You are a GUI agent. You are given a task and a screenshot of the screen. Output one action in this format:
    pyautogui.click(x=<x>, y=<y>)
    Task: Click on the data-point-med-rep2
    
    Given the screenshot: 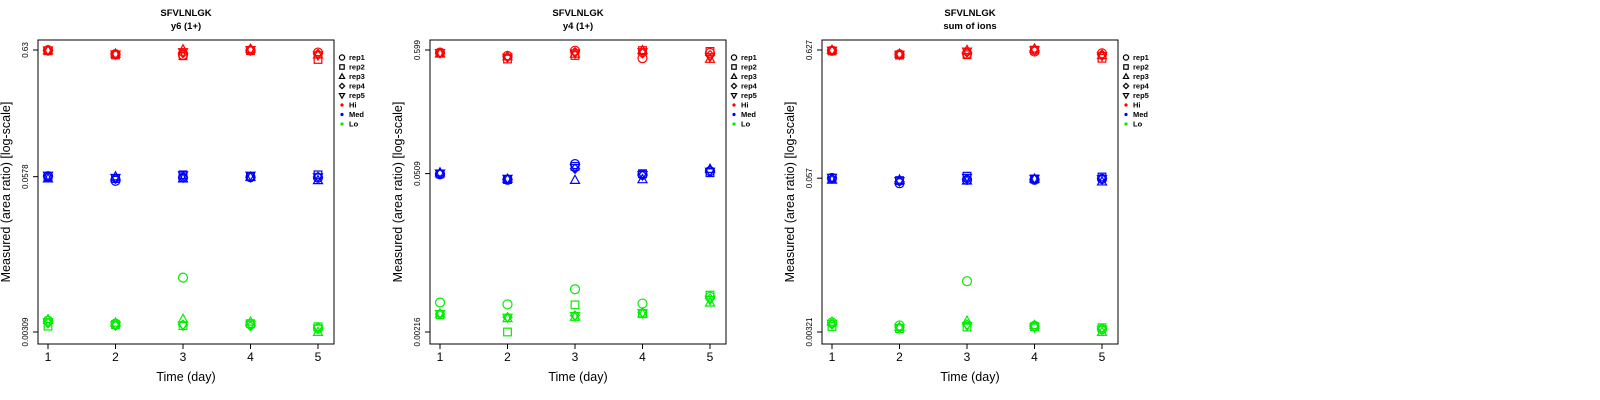 What is the action you would take?
    pyautogui.click(x=183, y=175)
    